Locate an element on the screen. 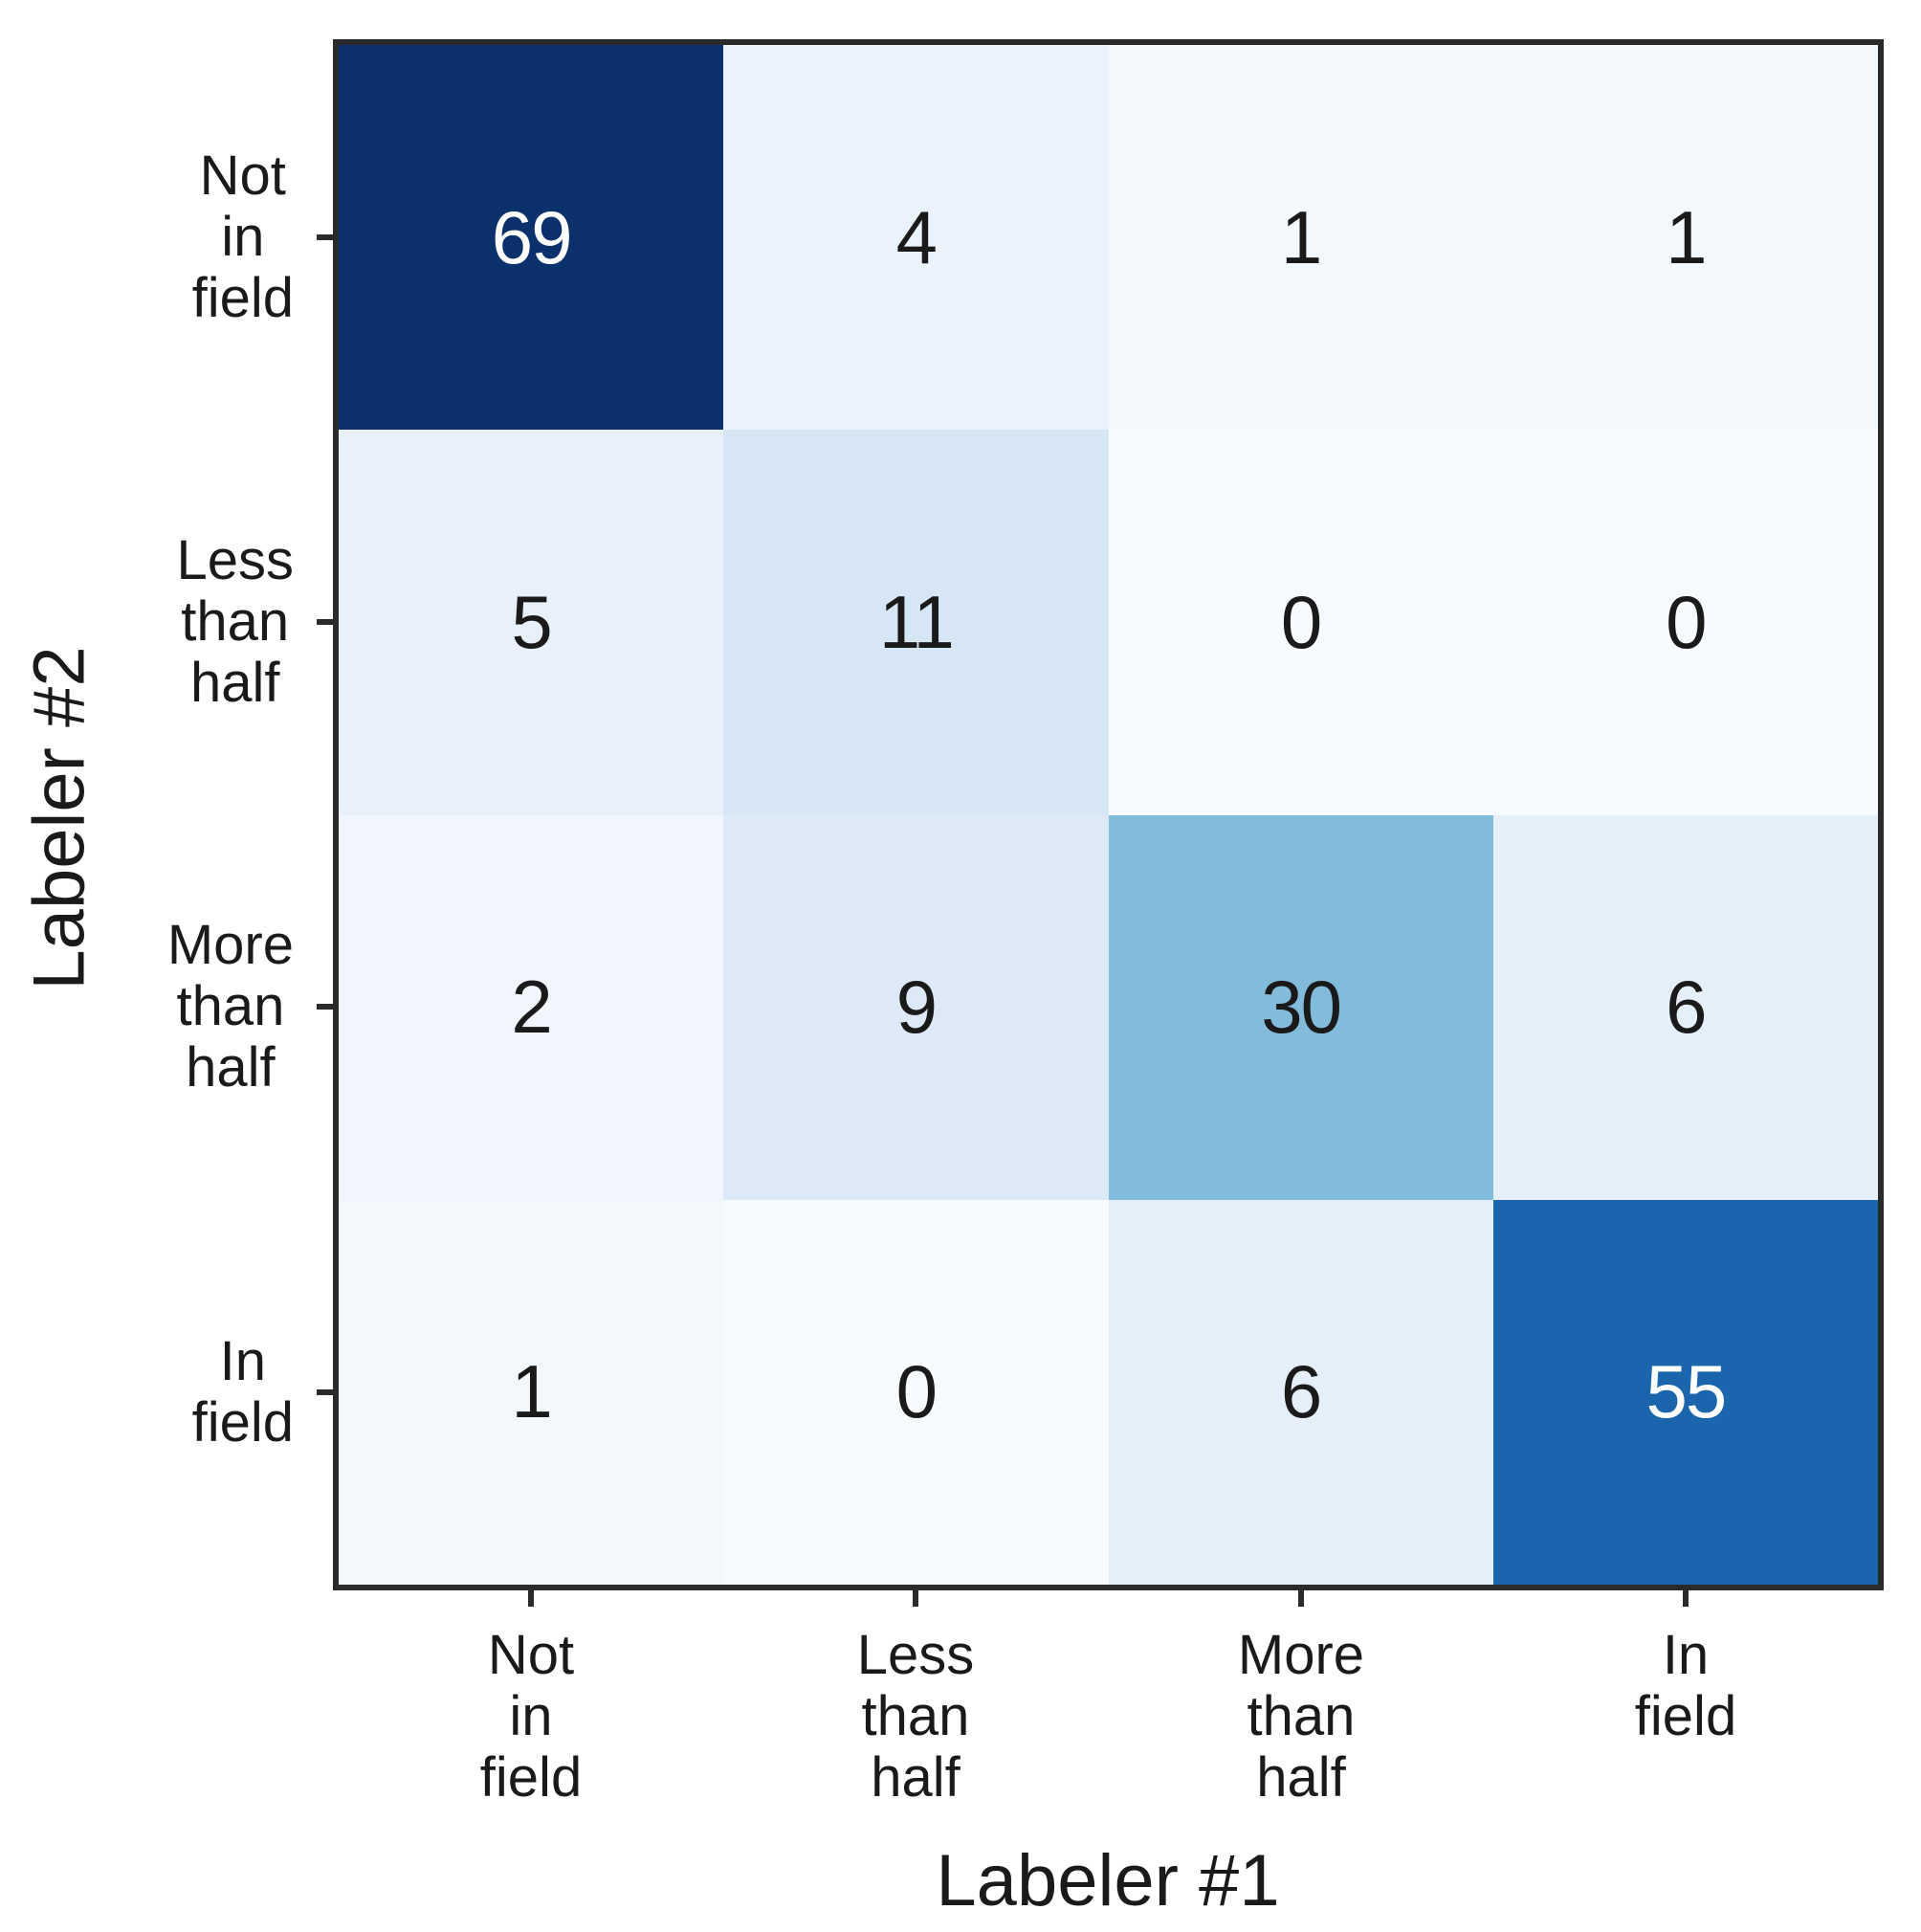 The height and width of the screenshot is (1932, 1921). heatmap-cell: 11 is located at coordinates (916, 622).